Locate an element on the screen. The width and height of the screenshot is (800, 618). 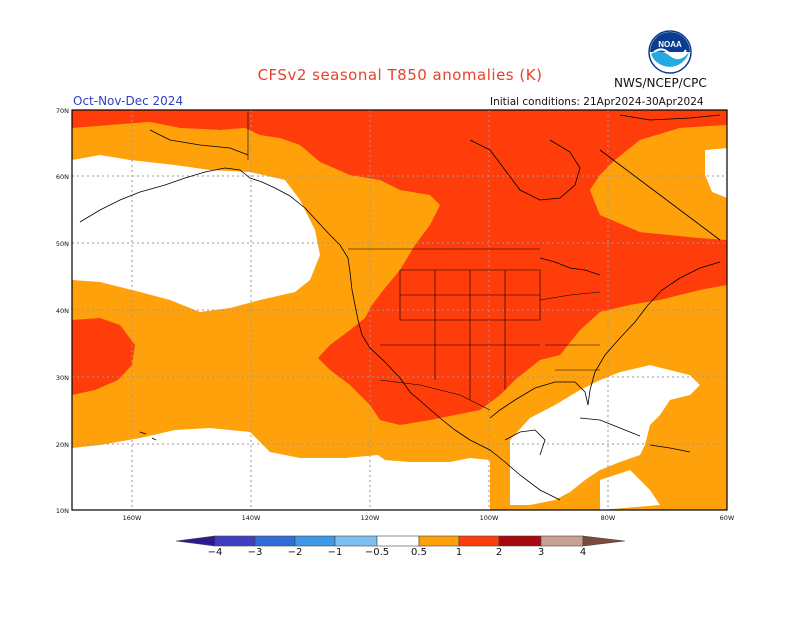
noaa-logo: NOAA is located at coordinates (670, 52).